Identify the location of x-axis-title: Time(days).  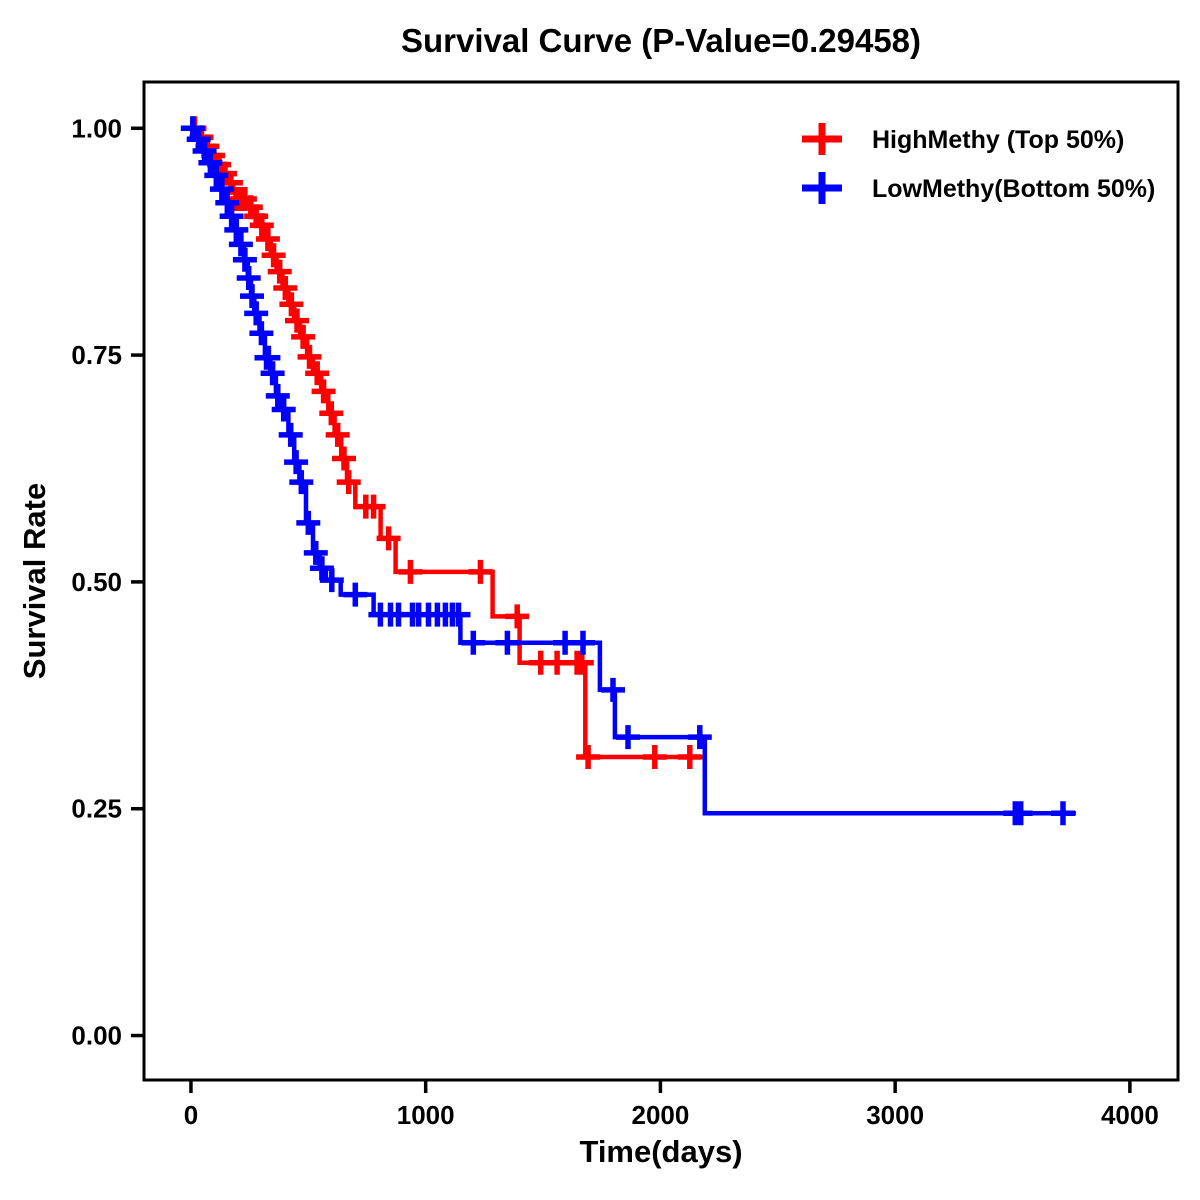
(660, 1151).